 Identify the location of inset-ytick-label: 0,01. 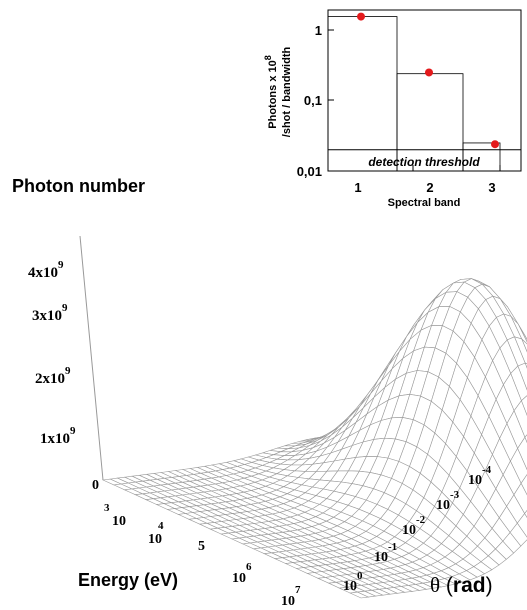
(309, 171).